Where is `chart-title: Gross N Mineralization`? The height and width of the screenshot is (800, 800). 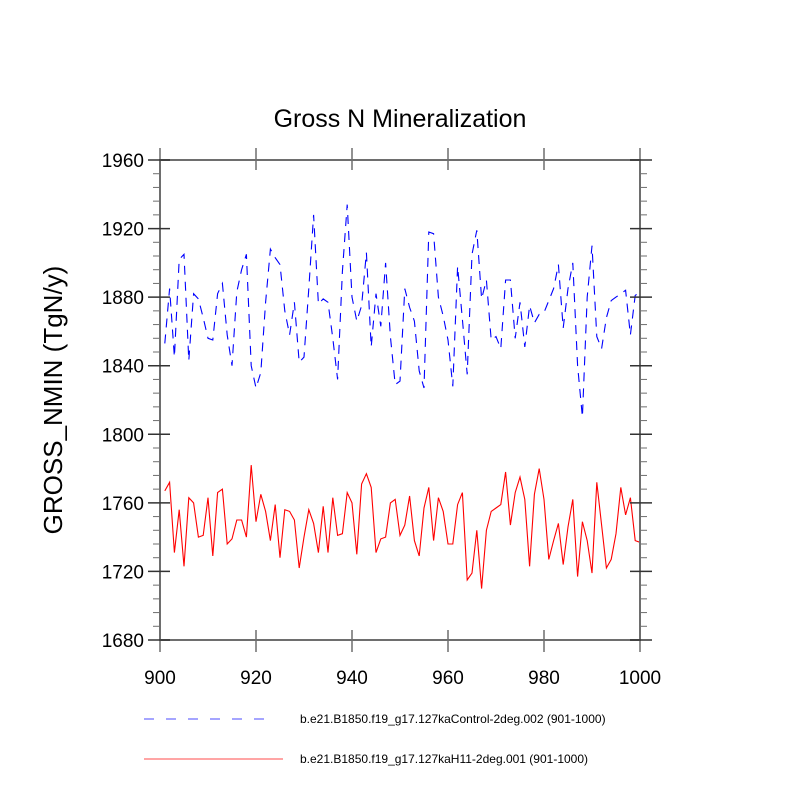 chart-title: Gross N Mineralization is located at coordinates (400, 119).